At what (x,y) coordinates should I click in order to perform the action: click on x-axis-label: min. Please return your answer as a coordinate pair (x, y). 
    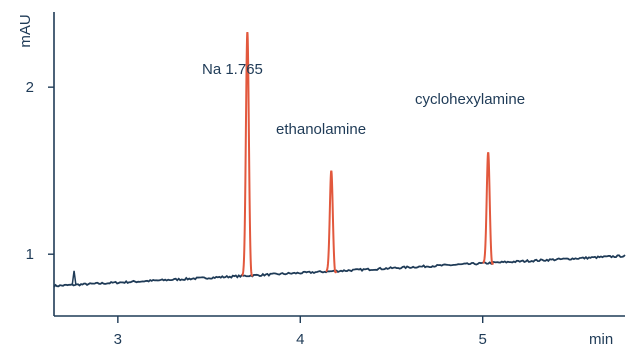
    Looking at the image, I should click on (601, 339).